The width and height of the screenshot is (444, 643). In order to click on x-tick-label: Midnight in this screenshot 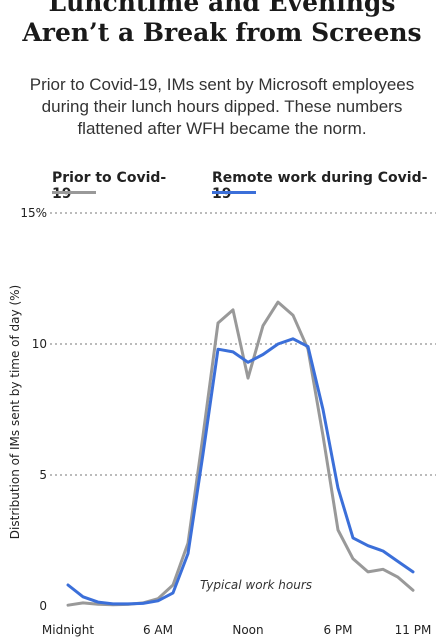, I will do `click(68, 630)`.